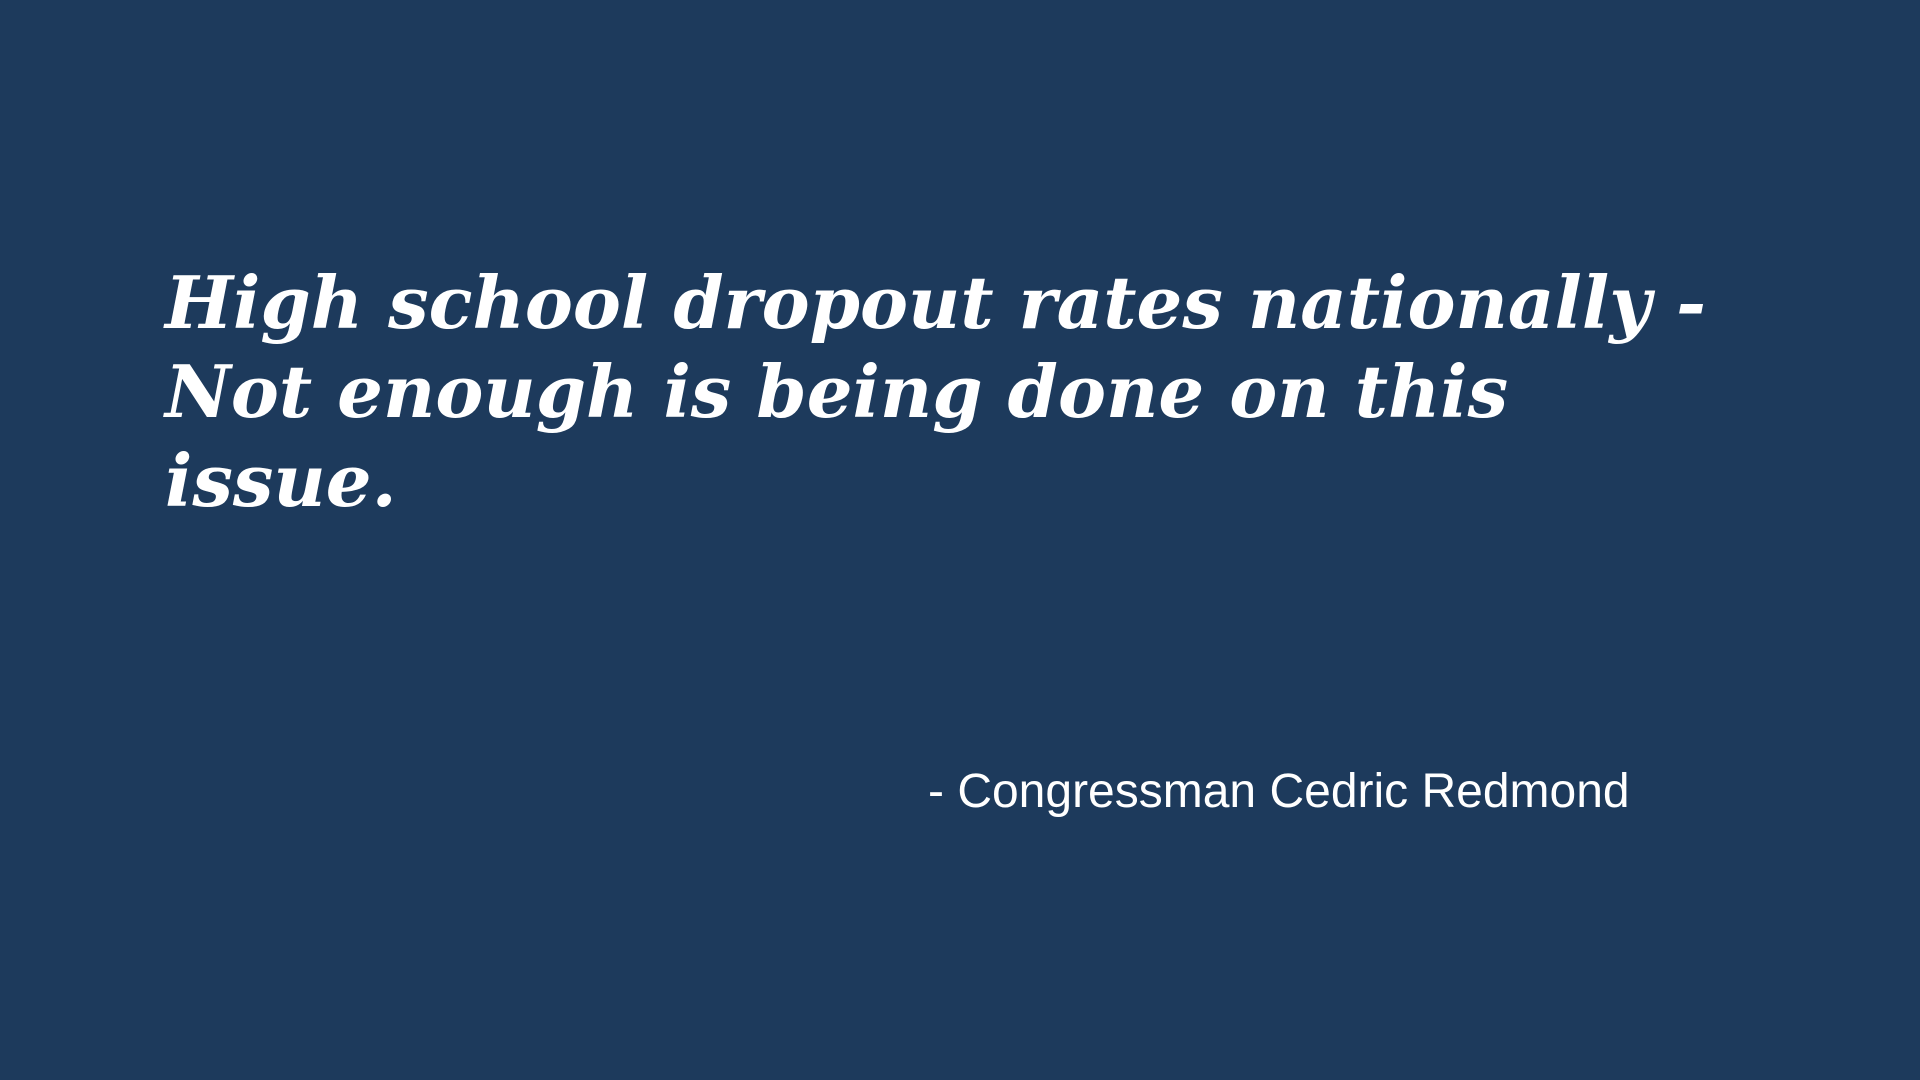  Describe the element at coordinates (837, 391) in the screenshot. I see `quote-line-2: Not enough is being done on this` at that location.